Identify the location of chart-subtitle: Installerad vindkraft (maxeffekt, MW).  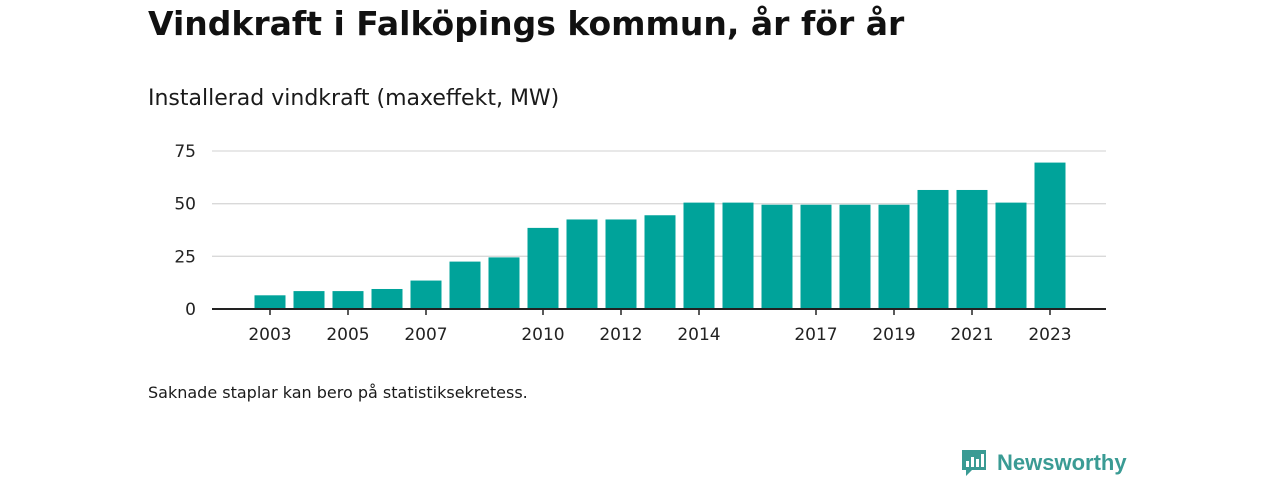
(354, 98).